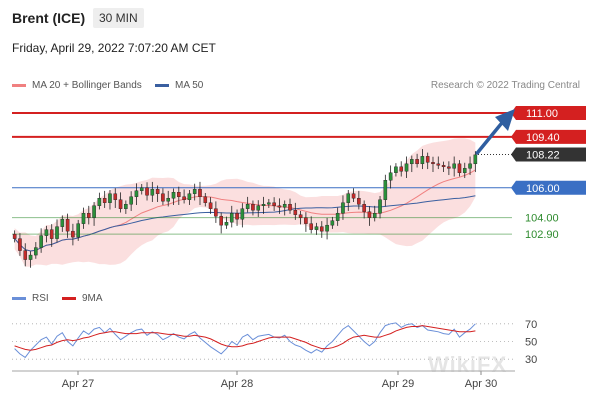 This screenshot has height=400, width=590. I want to click on chart-header: Brent (ICE) 30 MIN, so click(295, 19).